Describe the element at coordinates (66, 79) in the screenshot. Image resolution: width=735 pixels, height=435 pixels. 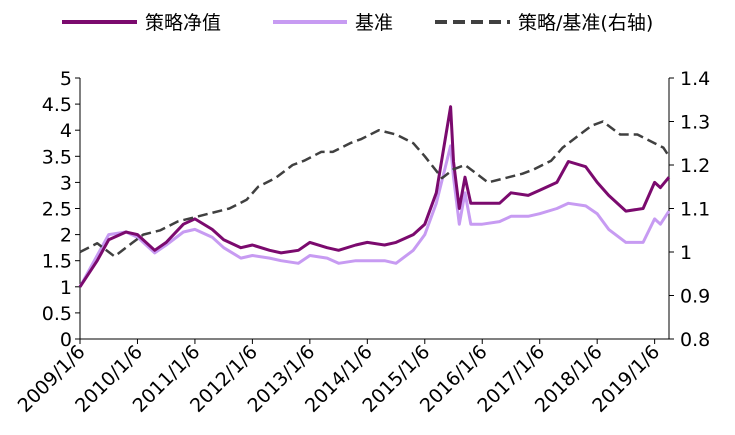
I see `y-left-tick-label: 5` at that location.